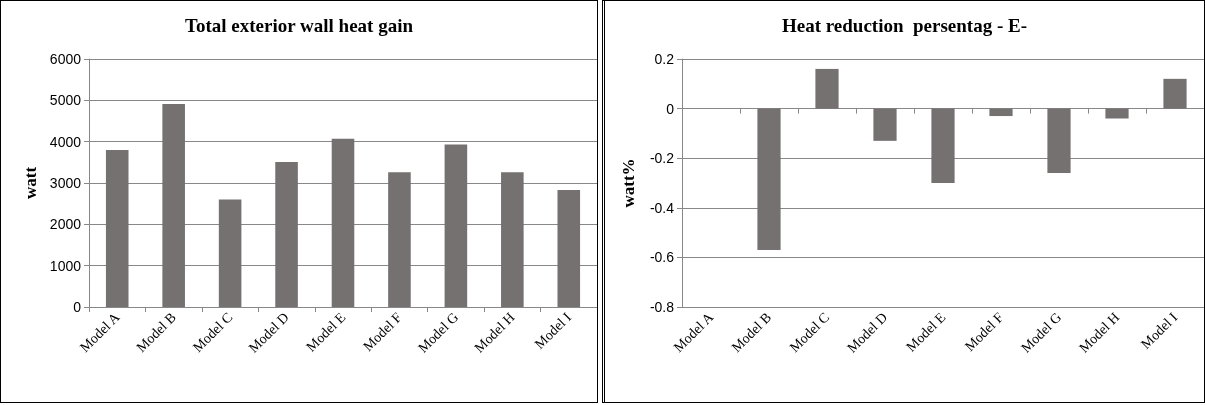 The width and height of the screenshot is (1205, 405). Describe the element at coordinates (662, 158) in the screenshot. I see `y-tick-label: -0.2` at that location.